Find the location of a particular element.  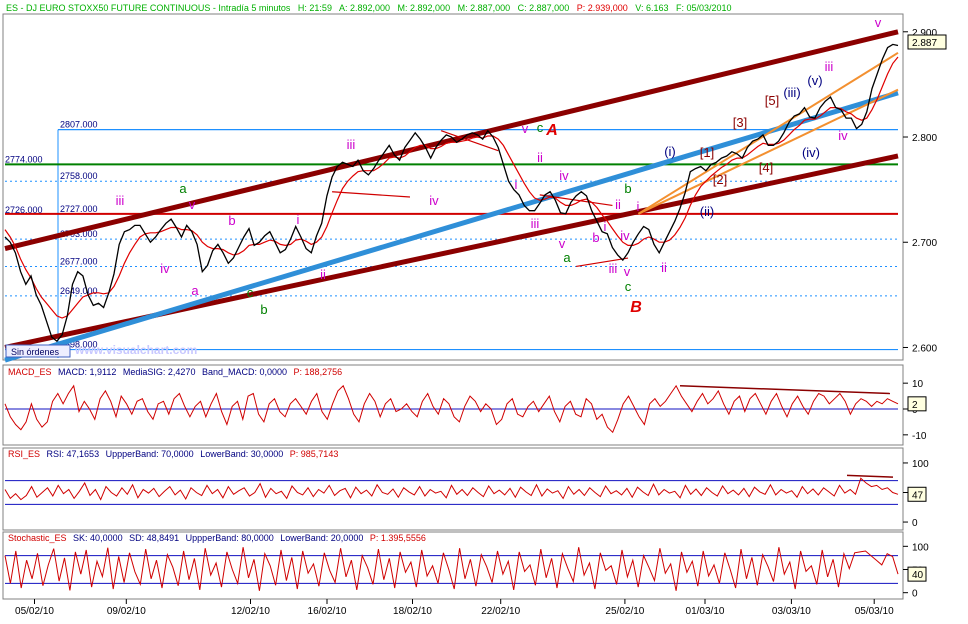

watermark: www.visualchart.com is located at coordinates (135, 350).